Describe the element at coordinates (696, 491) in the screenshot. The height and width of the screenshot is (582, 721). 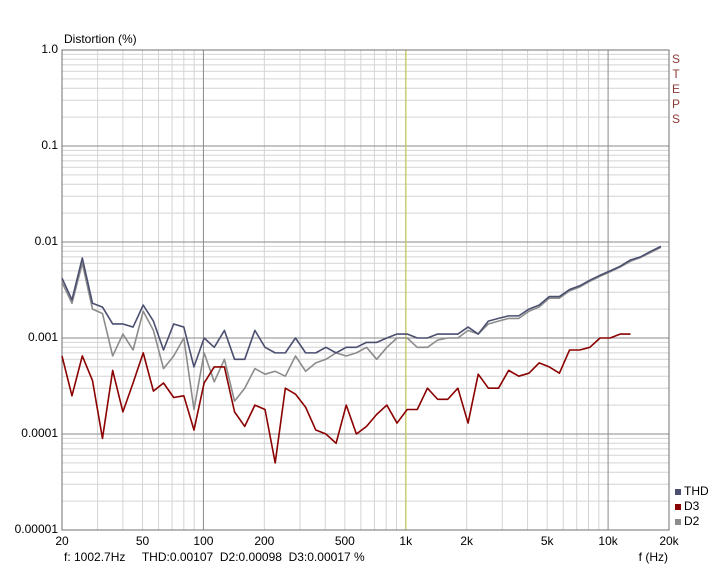
I see `legend-label: THD` at that location.